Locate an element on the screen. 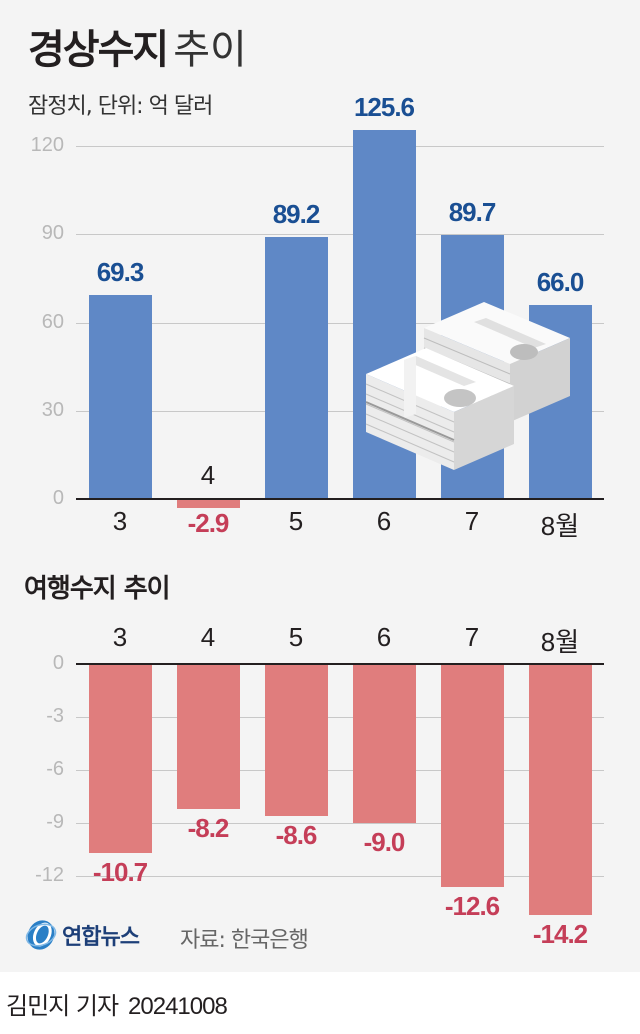 Image resolution: width=640 pixels, height=1034 pixels. value-label: 89.2 is located at coordinates (296, 213).